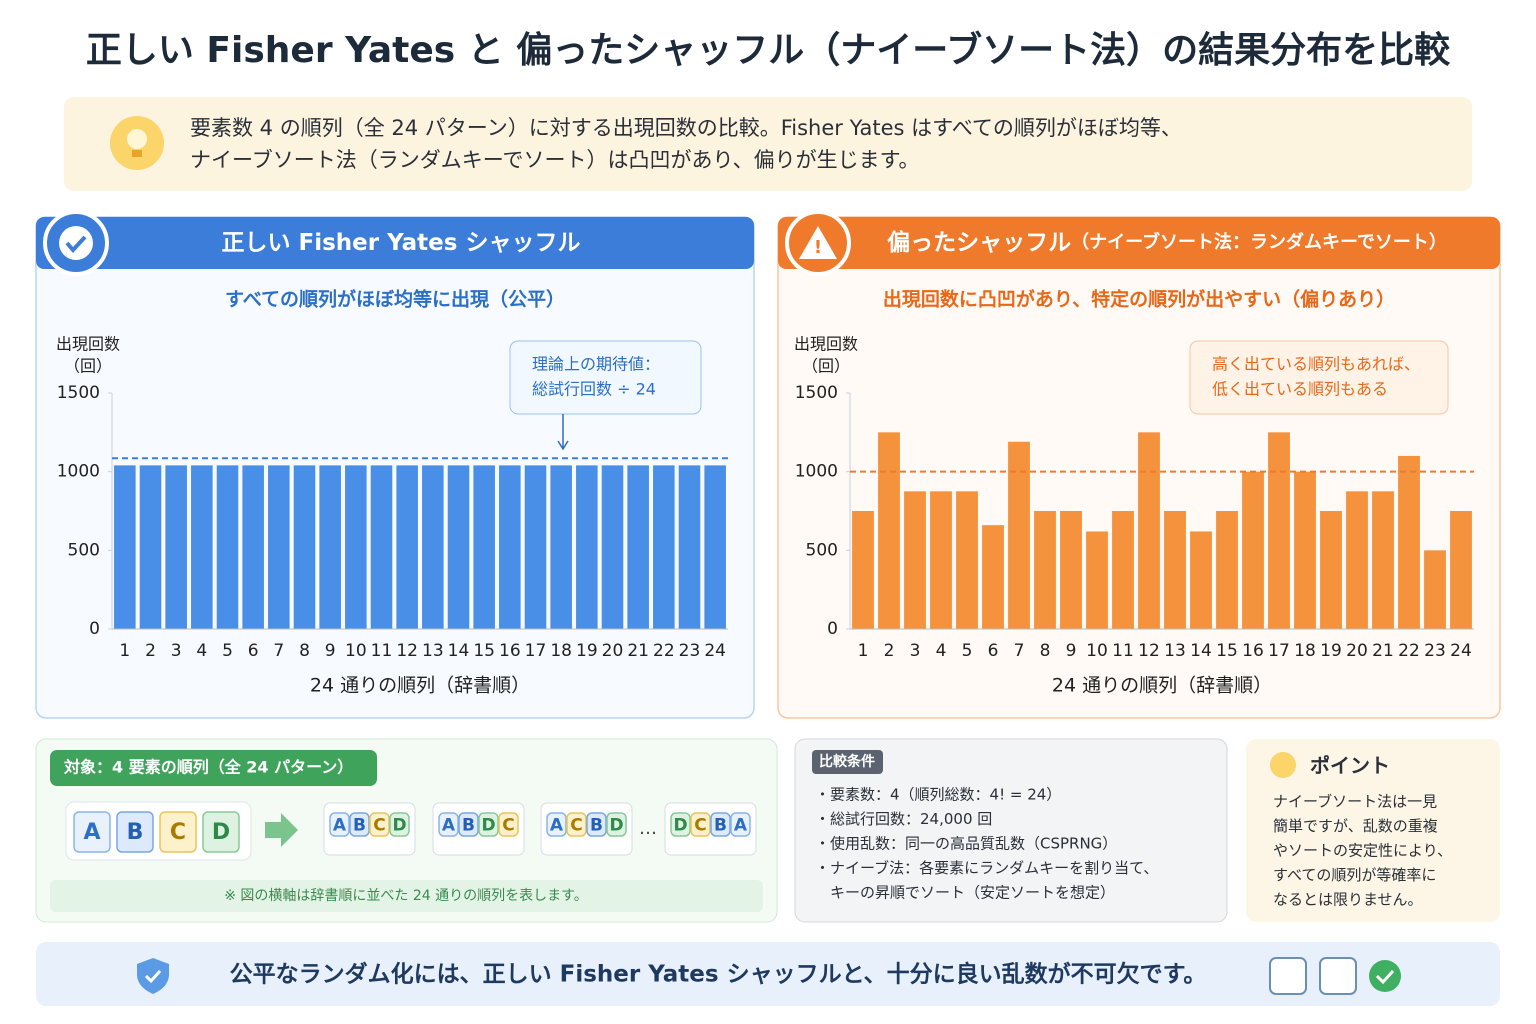  I want to click on annotation-text: 総試行回数 ÷ 24, so click(594, 389).